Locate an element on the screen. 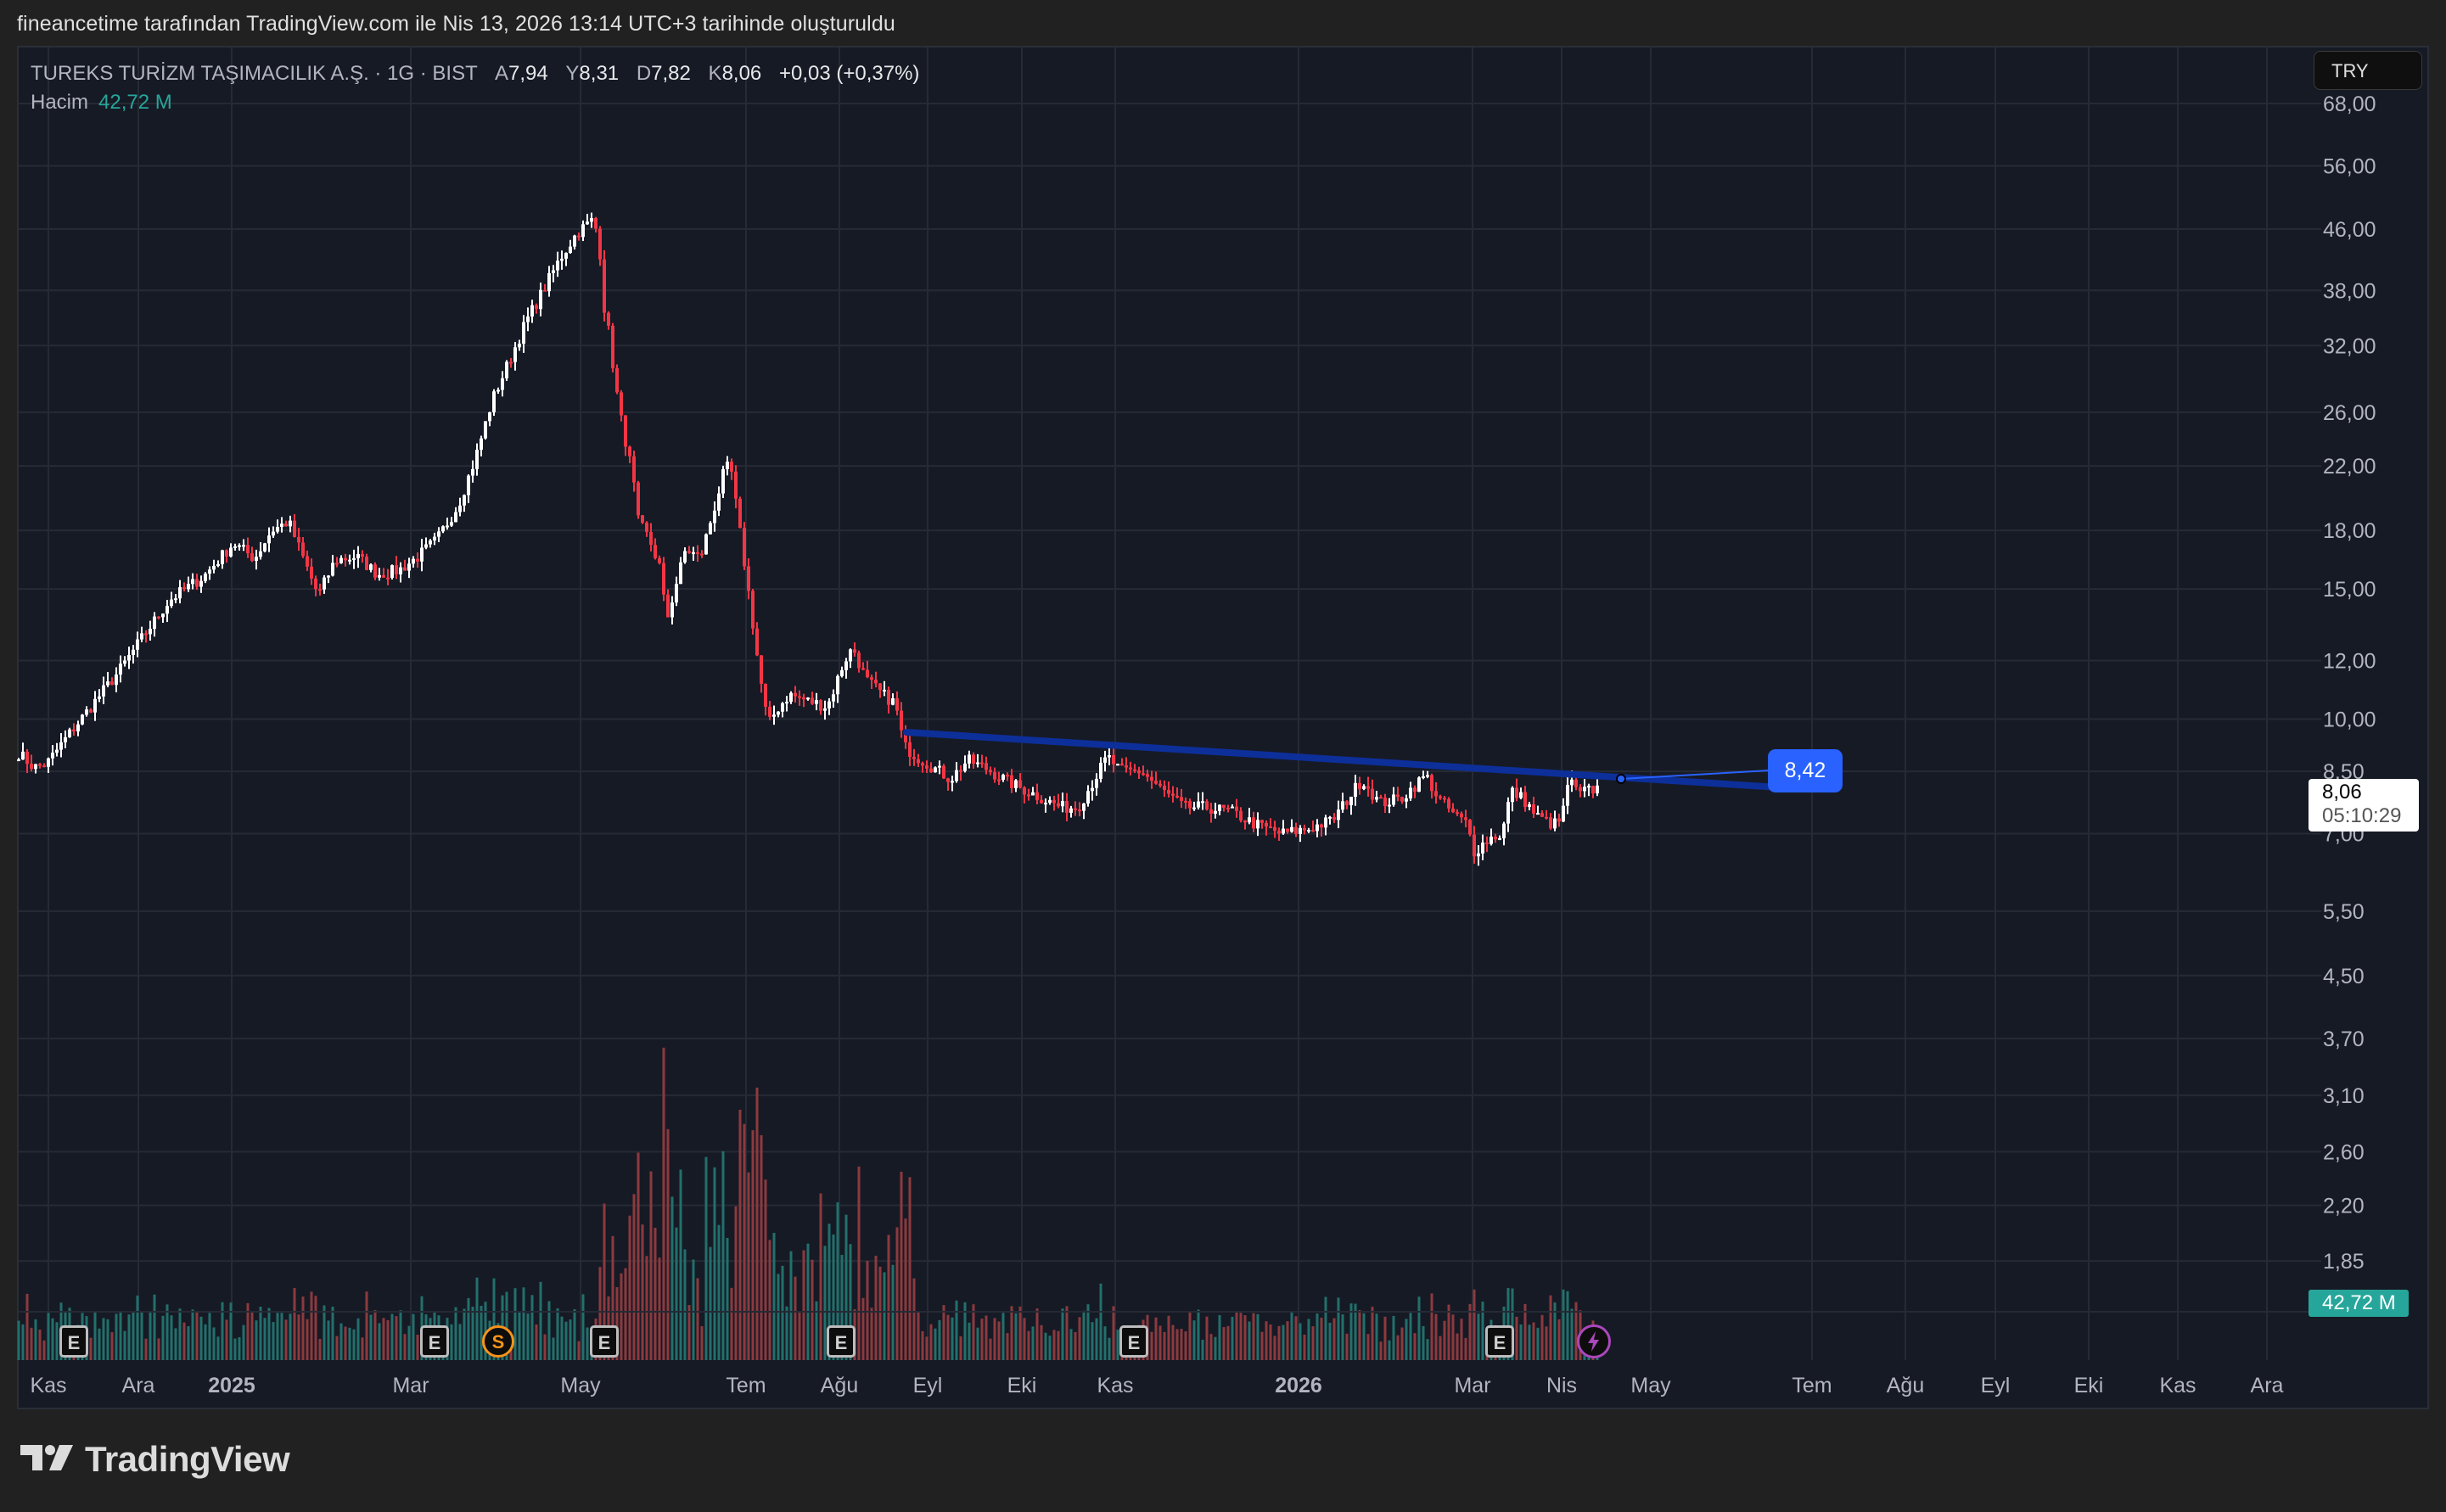  price-axis-label: 68,00 is located at coordinates (2349, 104).